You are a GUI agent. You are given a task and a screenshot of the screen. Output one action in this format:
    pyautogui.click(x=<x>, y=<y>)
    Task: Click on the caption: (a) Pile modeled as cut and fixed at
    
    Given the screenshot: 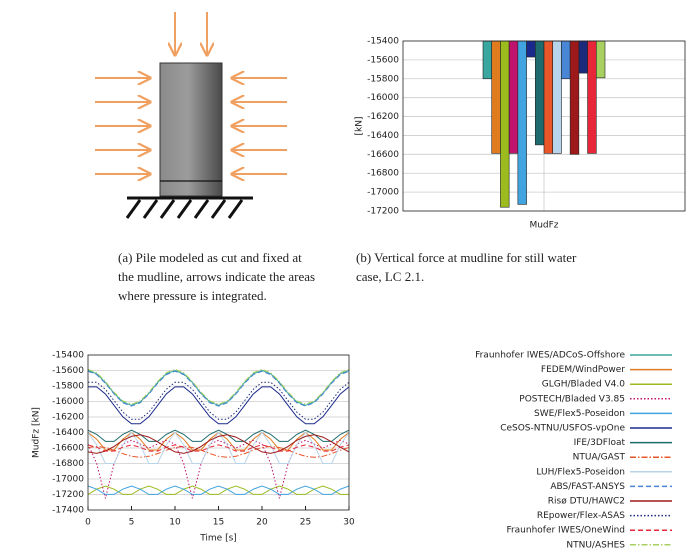 What is the action you would take?
    pyautogui.click(x=210, y=257)
    